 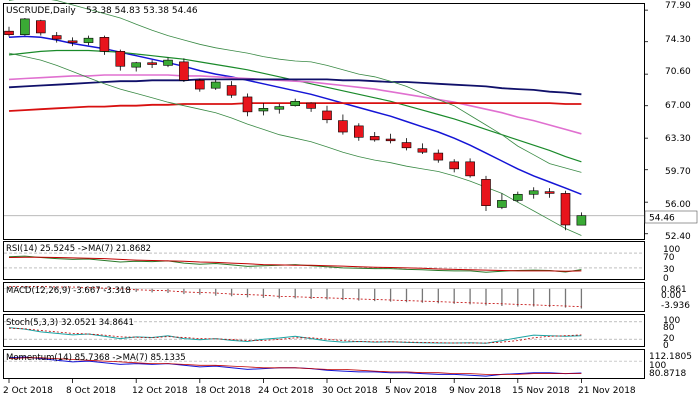 What do you see at coordinates (28, 391) in the screenshot?
I see `x-axis-date-label: 2 Oct 2018` at bounding box center [28, 391].